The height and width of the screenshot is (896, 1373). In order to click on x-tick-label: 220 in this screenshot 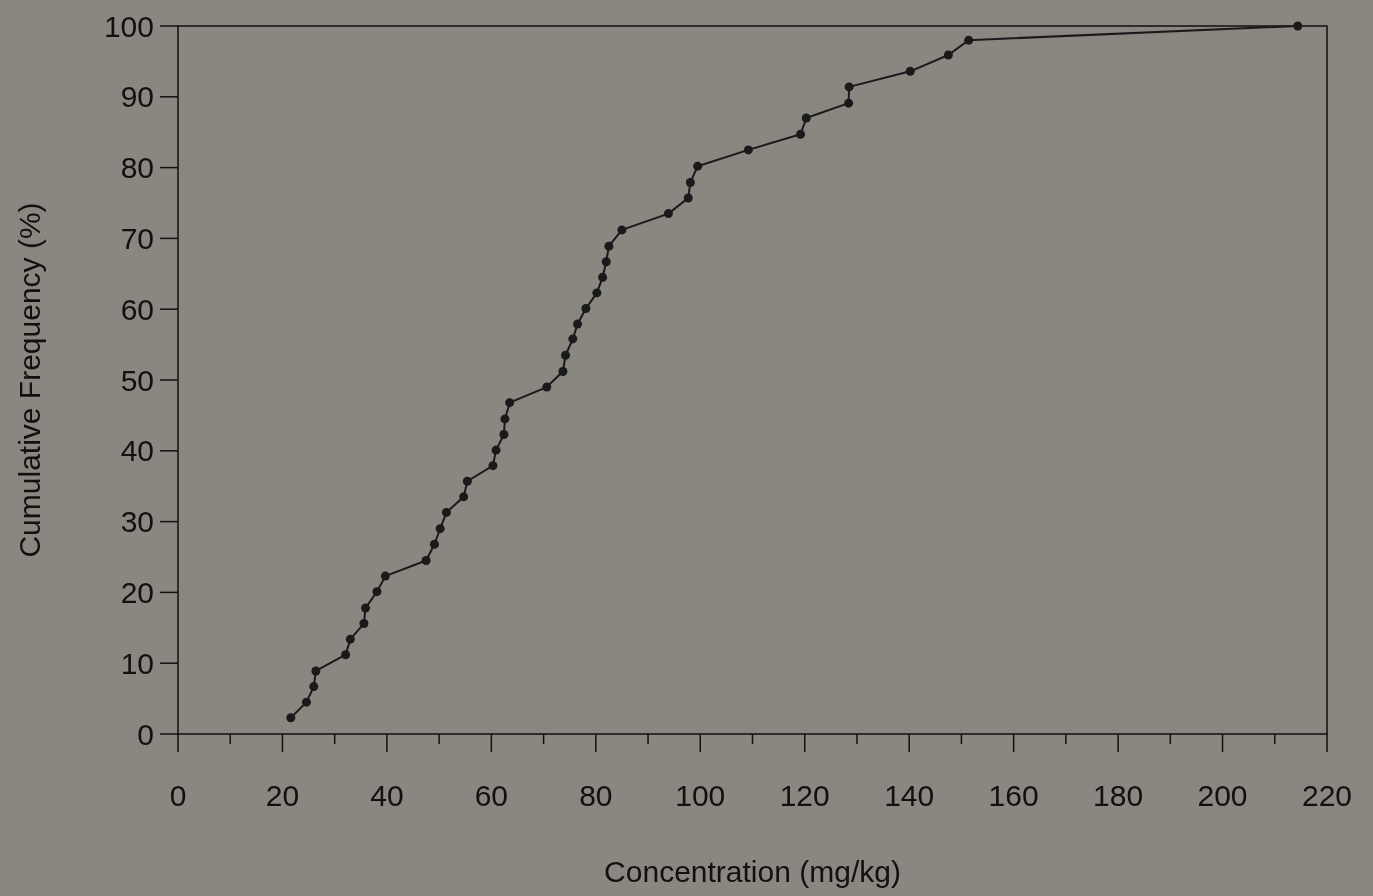, I will do `click(1327, 795)`.